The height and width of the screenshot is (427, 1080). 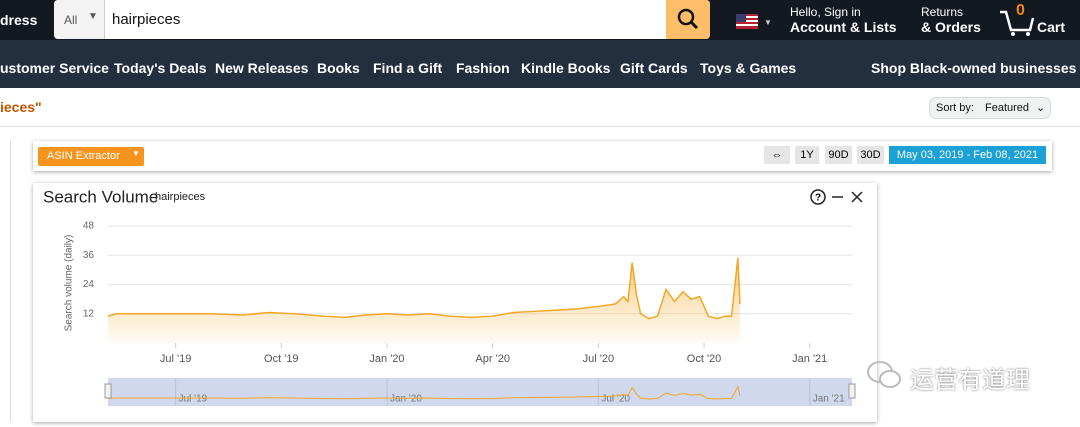 What do you see at coordinates (262, 68) in the screenshot?
I see `menu-item: New Releases` at bounding box center [262, 68].